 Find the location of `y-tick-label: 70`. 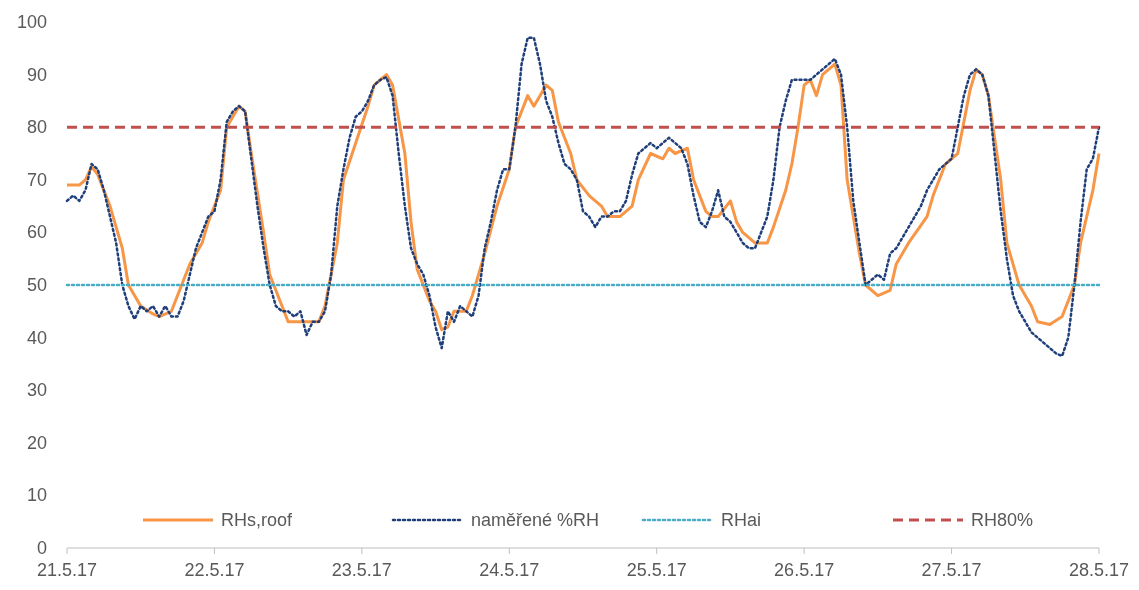

y-tick-label: 70 is located at coordinates (36, 179).